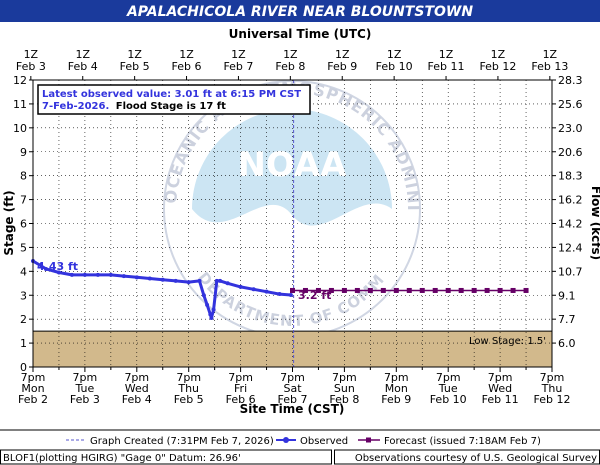 This screenshot has width=600, height=465. I want to click on x-tick-label-day: Sat, so click(292, 388).